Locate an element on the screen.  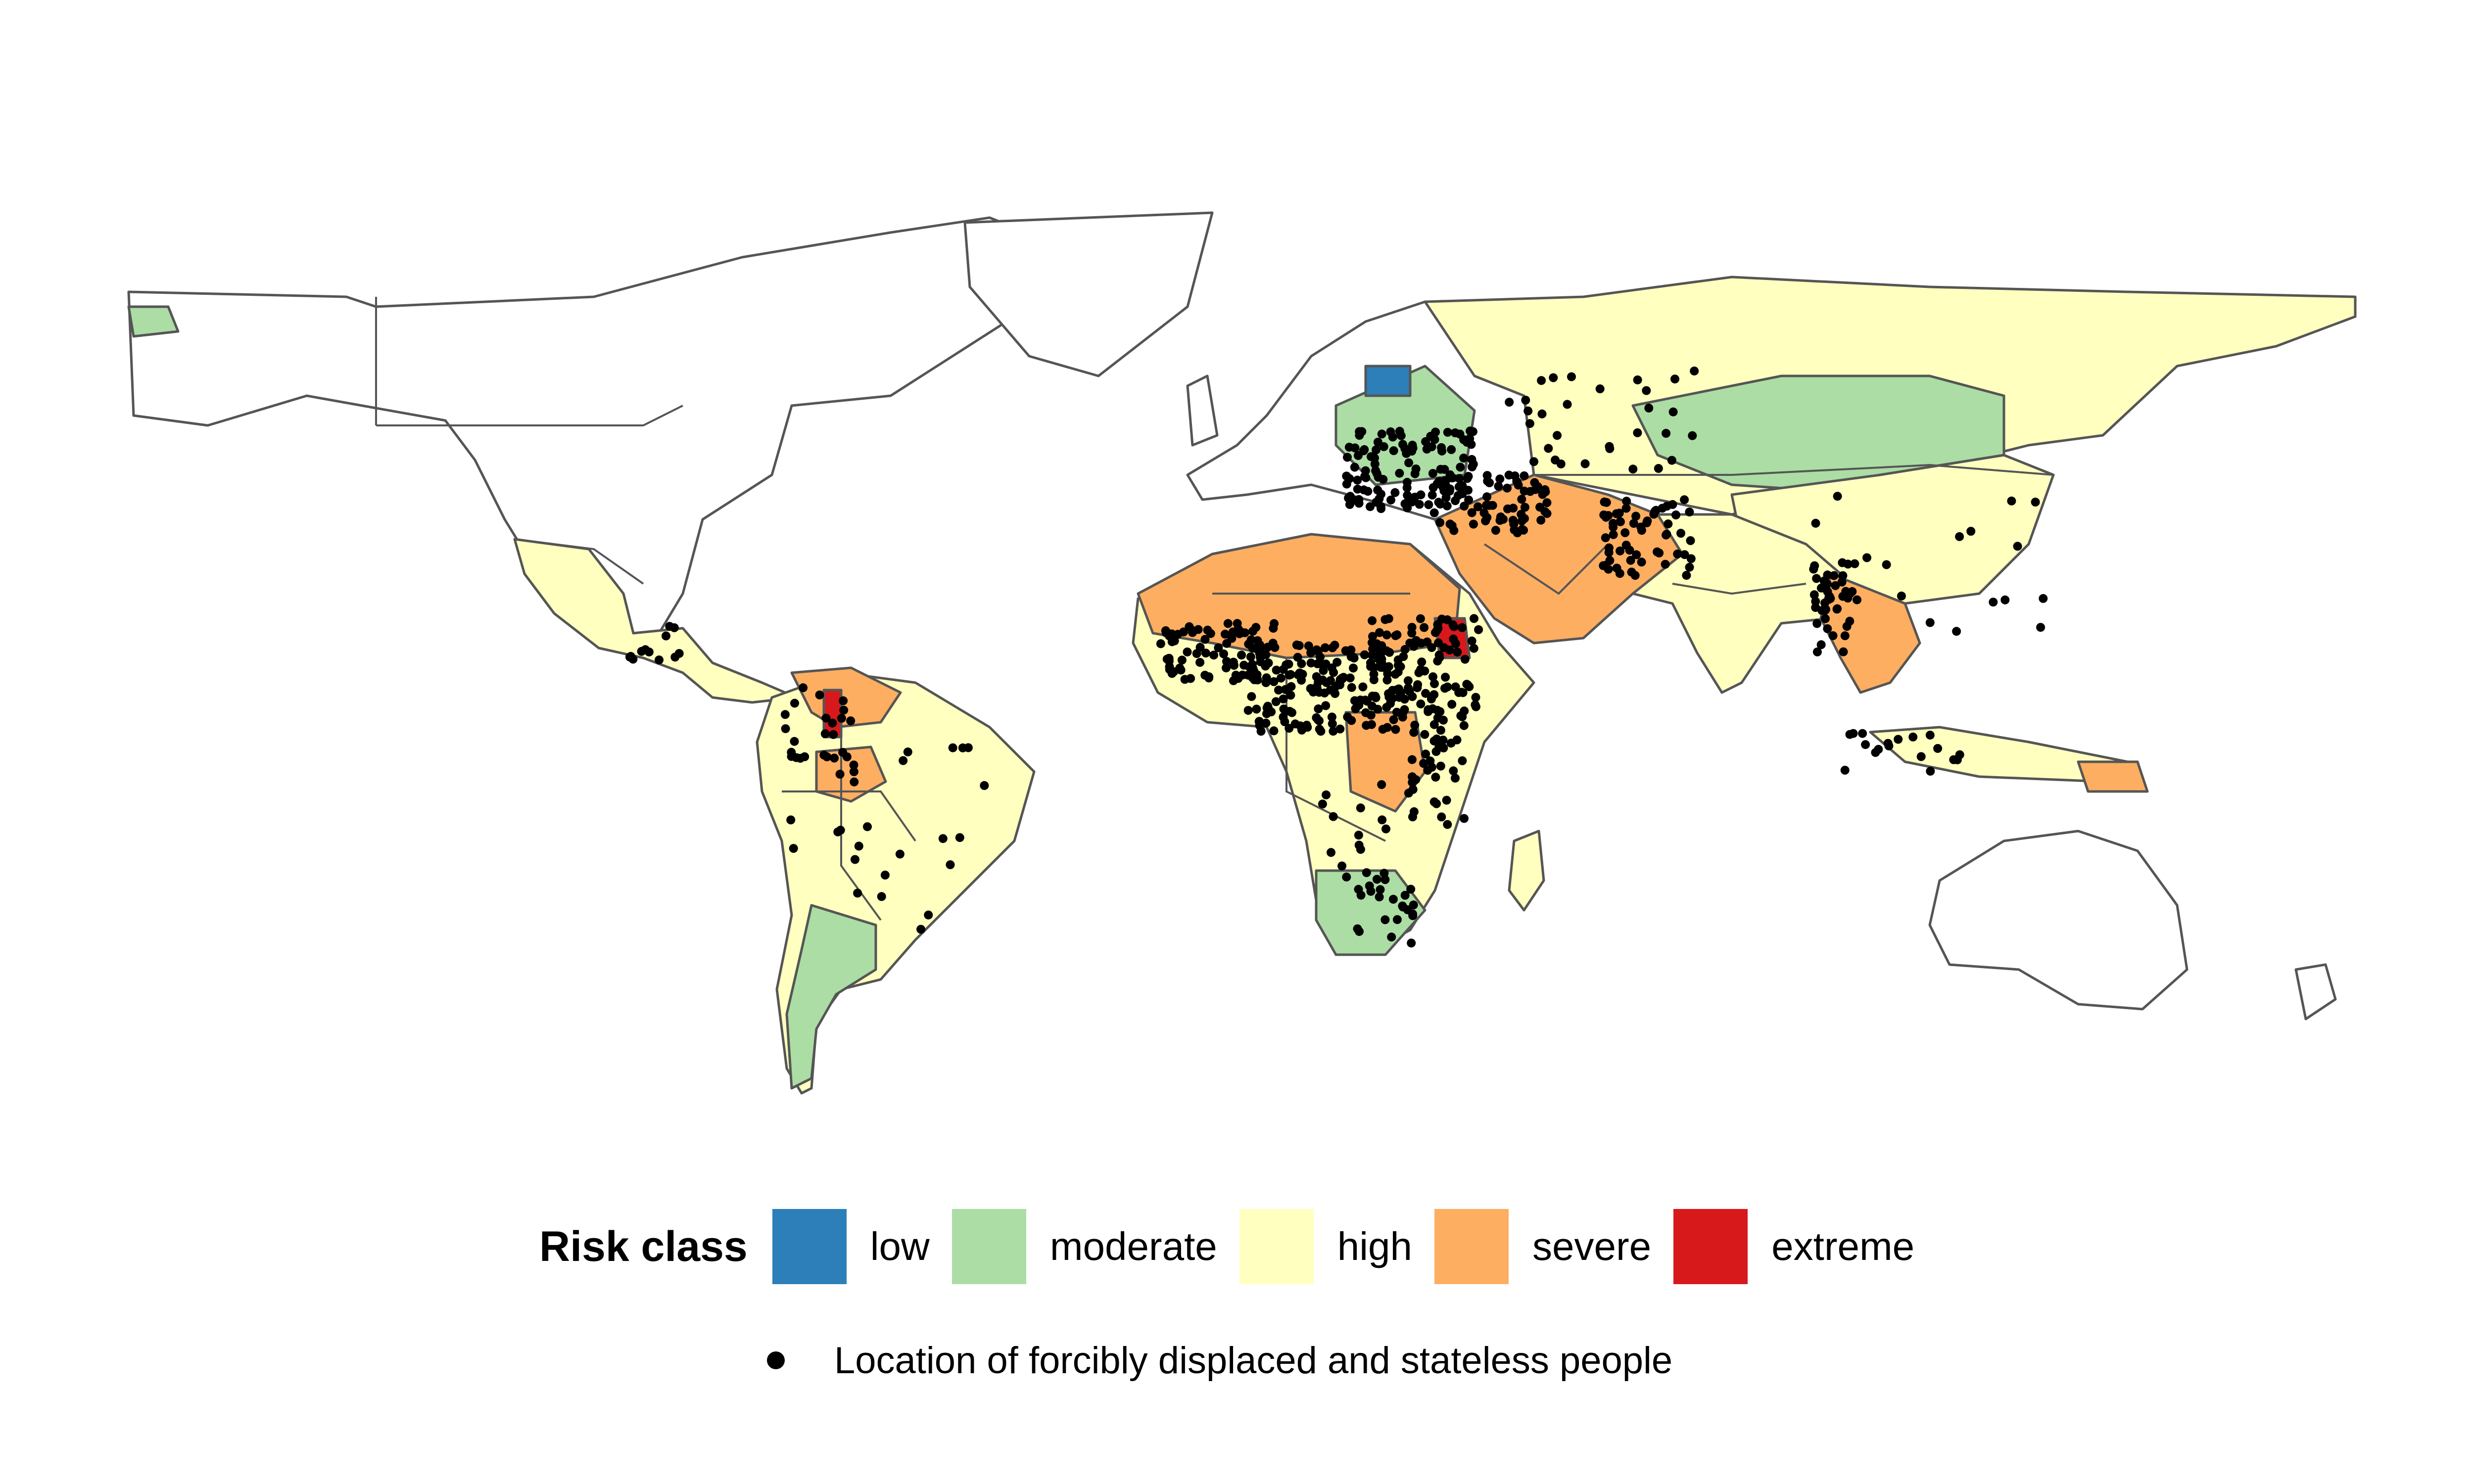
legend-title: Risk class is located at coordinates (644, 1246).